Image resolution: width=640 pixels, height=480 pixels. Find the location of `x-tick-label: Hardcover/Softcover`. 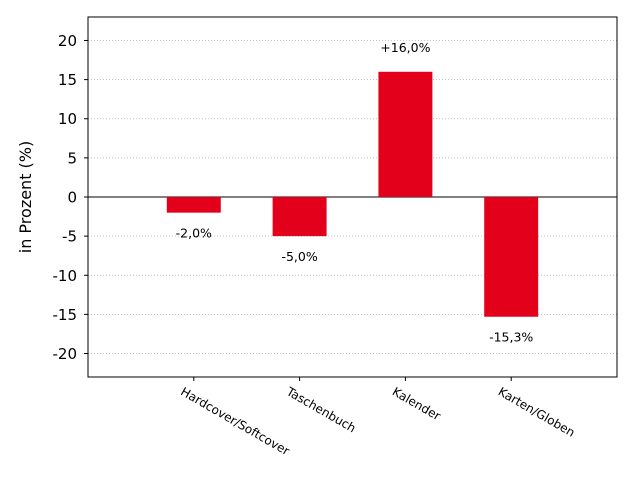

x-tick-label: Hardcover/Softcover is located at coordinates (235, 421).